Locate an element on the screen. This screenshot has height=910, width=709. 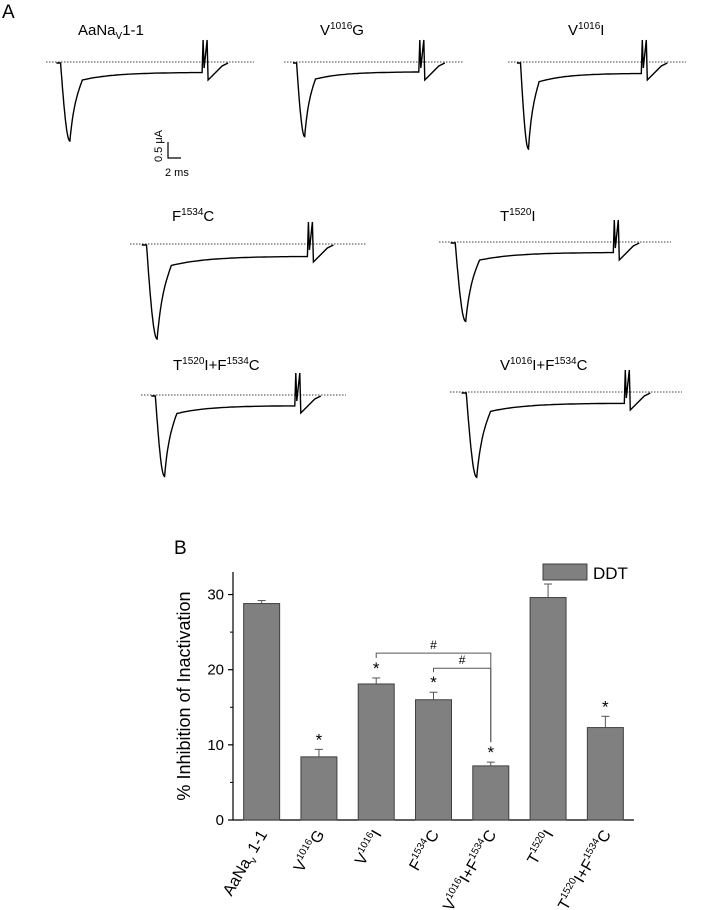
y-tick-label: 20 is located at coordinates (215, 670).